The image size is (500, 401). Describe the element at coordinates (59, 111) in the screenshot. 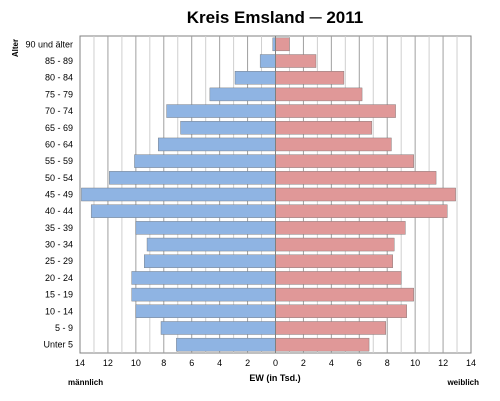

I see `age-group-label-4: 70 - 74` at that location.